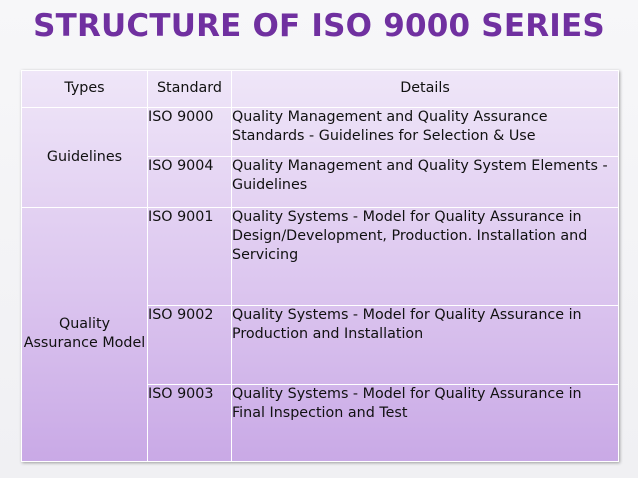 This screenshot has width=638, height=478. I want to click on standard-cell: ISO 9004, so click(189, 181).